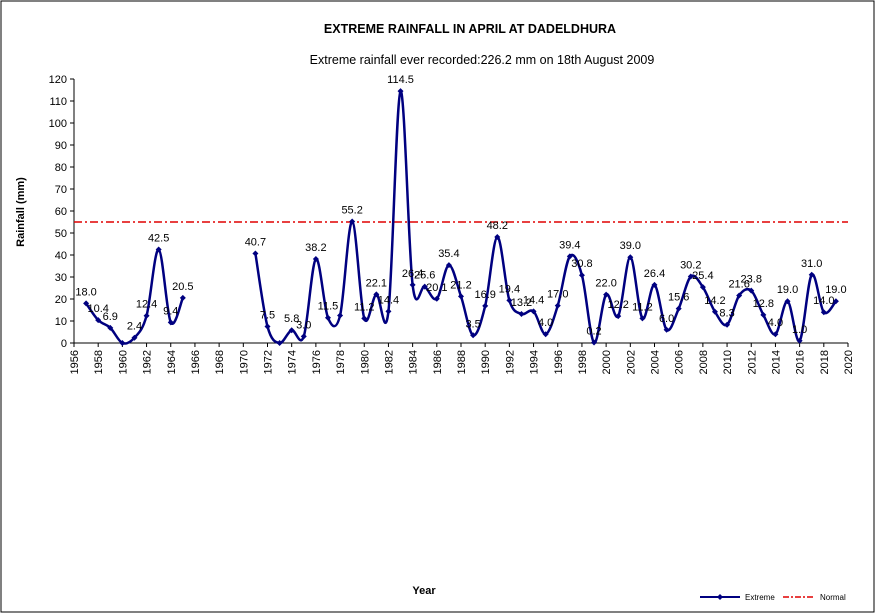 The height and width of the screenshot is (614, 876). I want to click on data-label: 6.9, so click(110, 317).